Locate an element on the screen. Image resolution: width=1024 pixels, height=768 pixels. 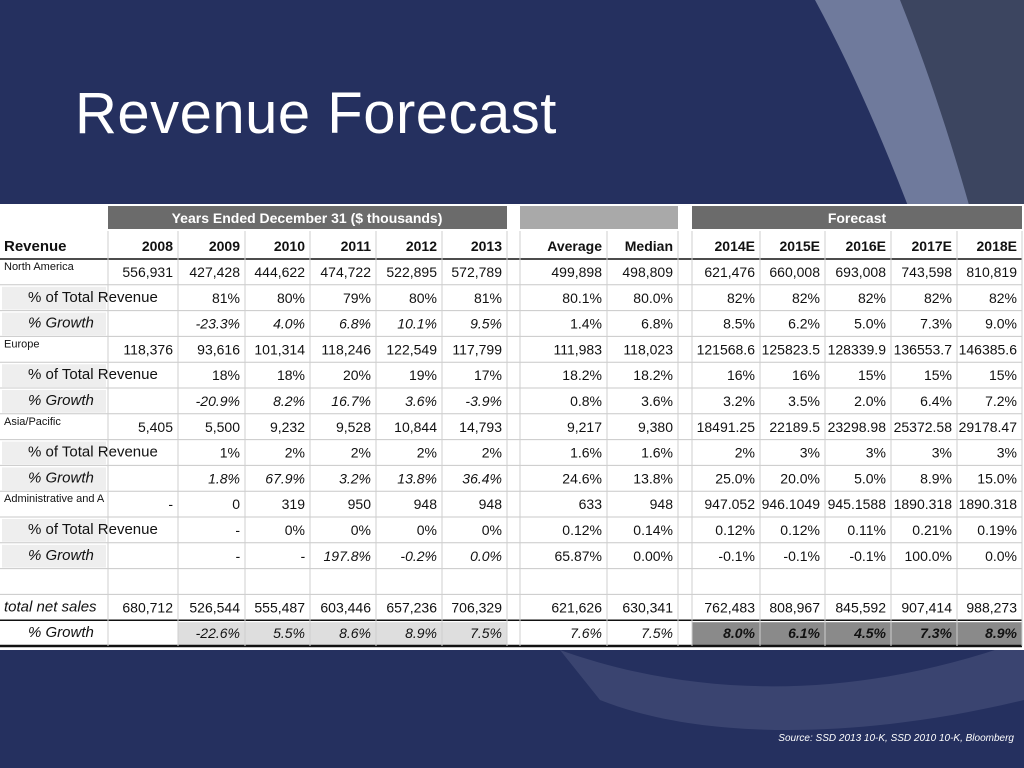
table-cell: -20.9% is located at coordinates (218, 401).